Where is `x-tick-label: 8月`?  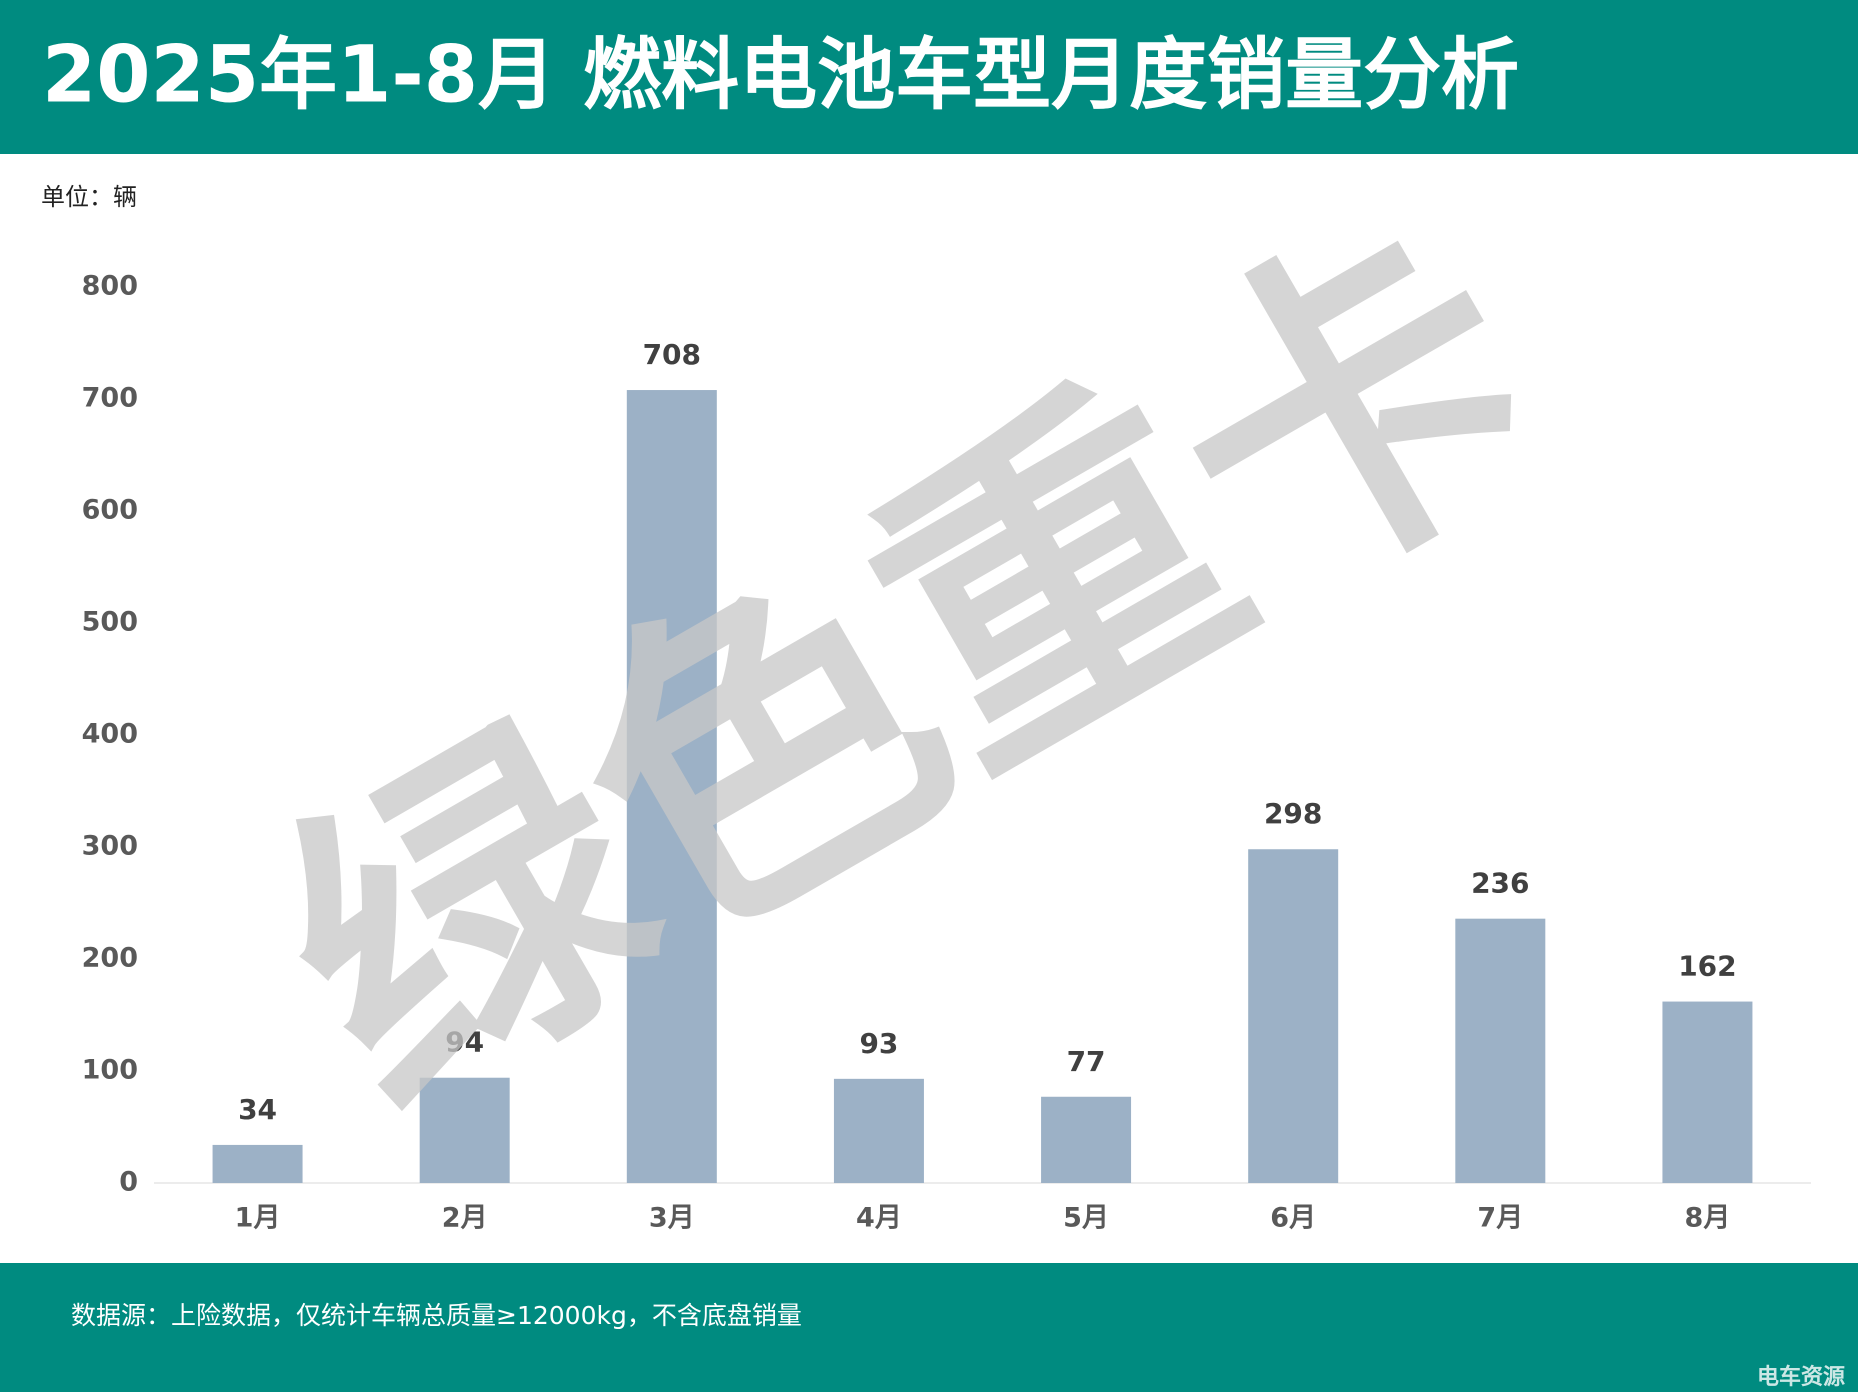 x-tick-label: 8月 is located at coordinates (1708, 1218).